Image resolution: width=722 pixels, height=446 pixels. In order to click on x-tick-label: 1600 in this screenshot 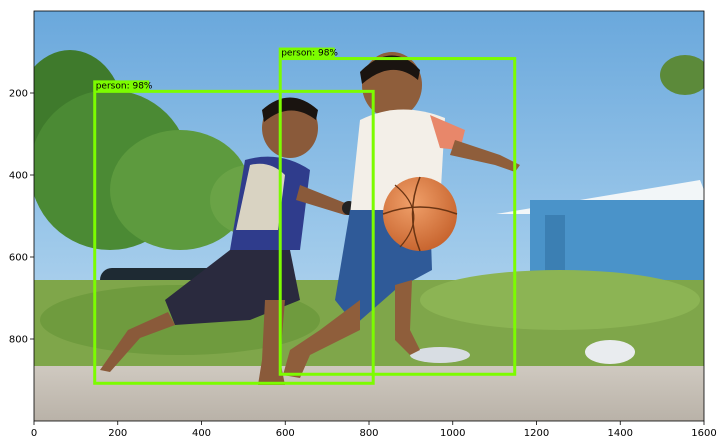, I will do `click(703, 433)`.